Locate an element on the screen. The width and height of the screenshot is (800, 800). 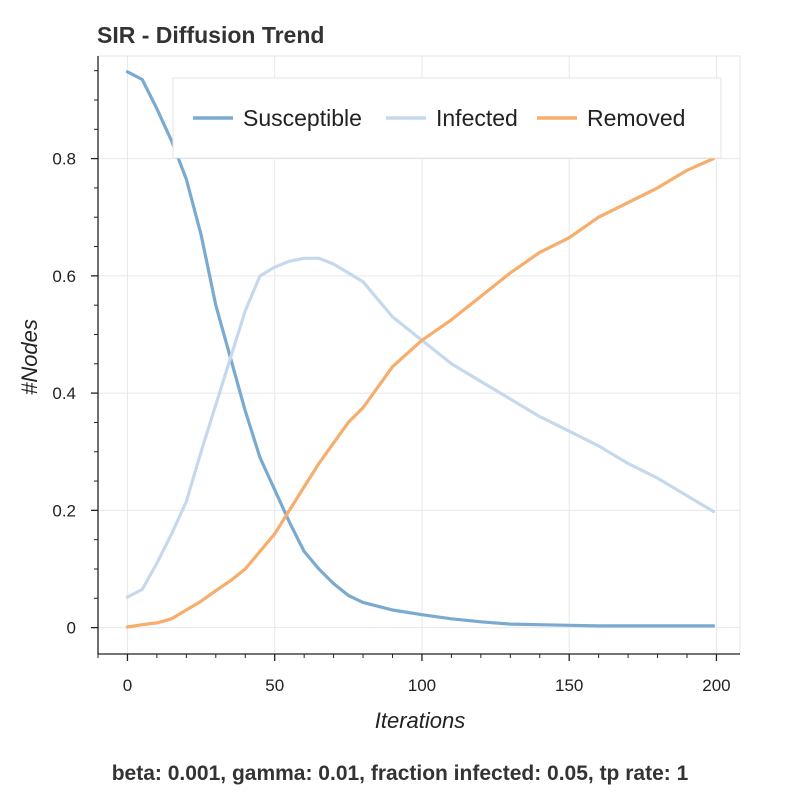
legend: Susceptible Infected Removed is located at coordinates (447, 118).